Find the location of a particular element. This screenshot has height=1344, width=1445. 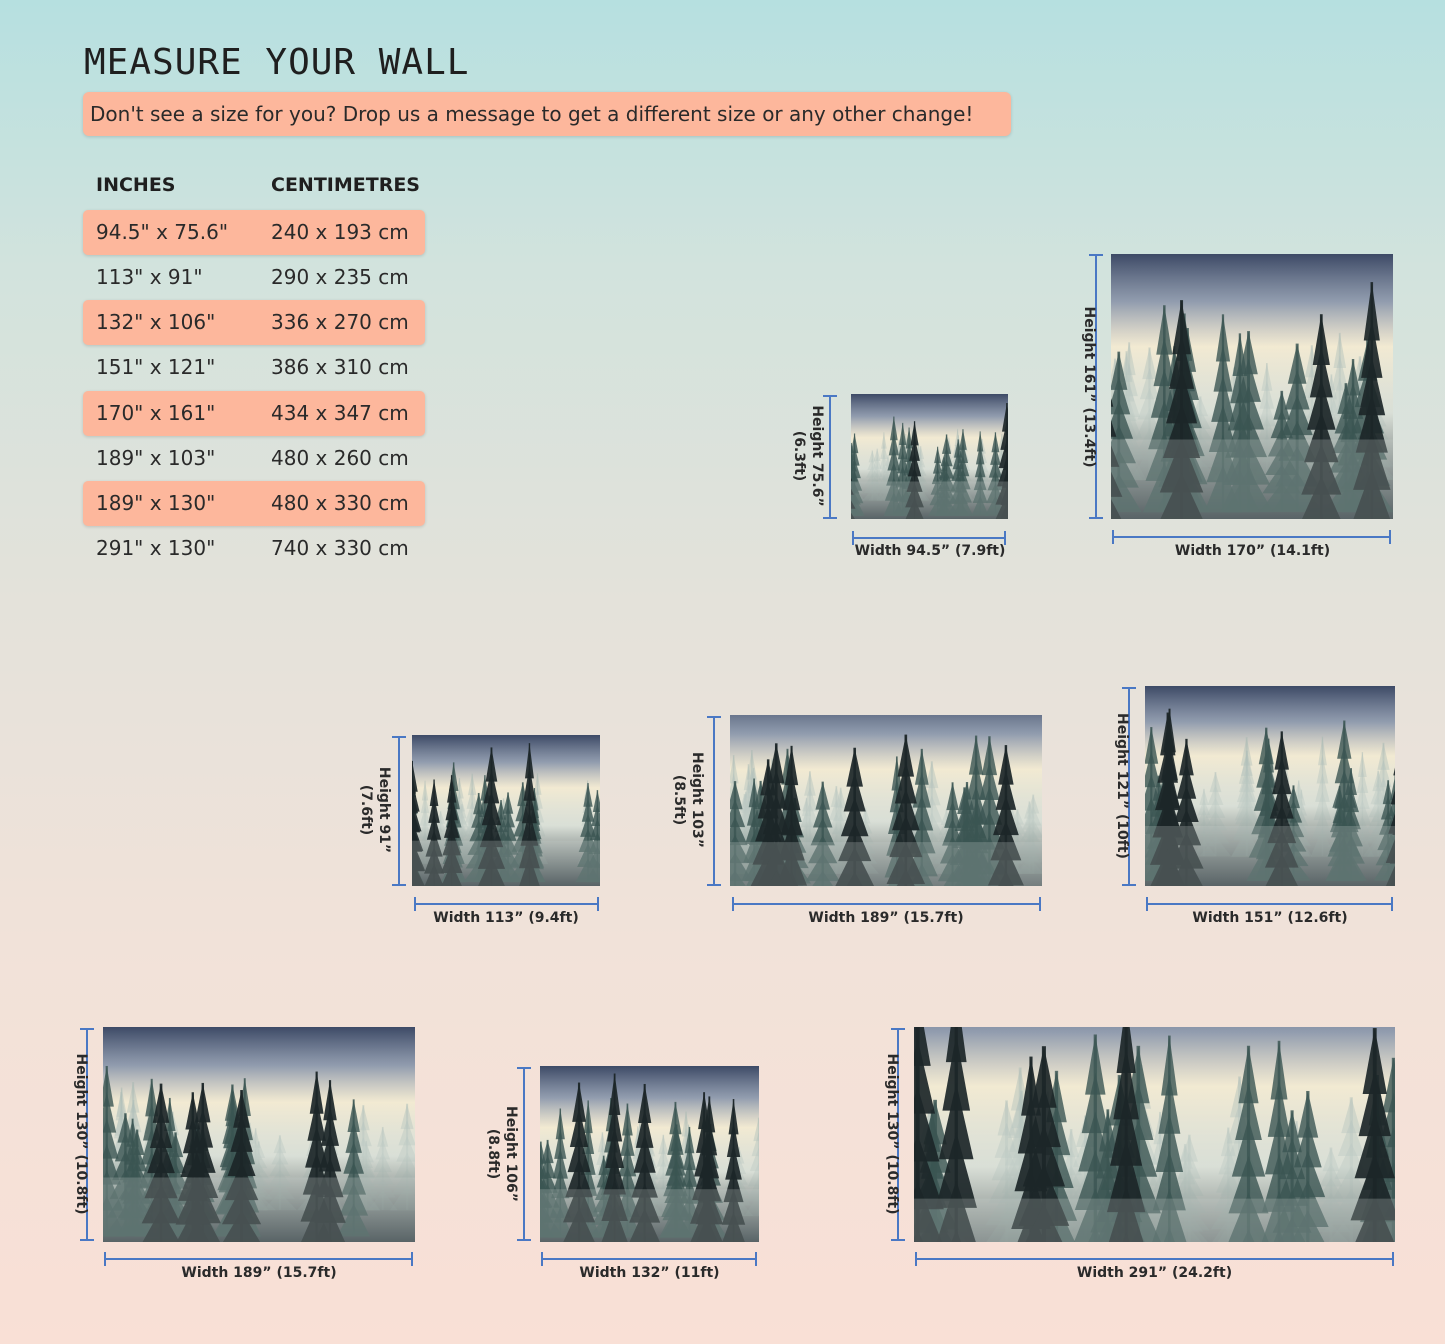

size-cm: 386 x 310 cm is located at coordinates (340, 367).